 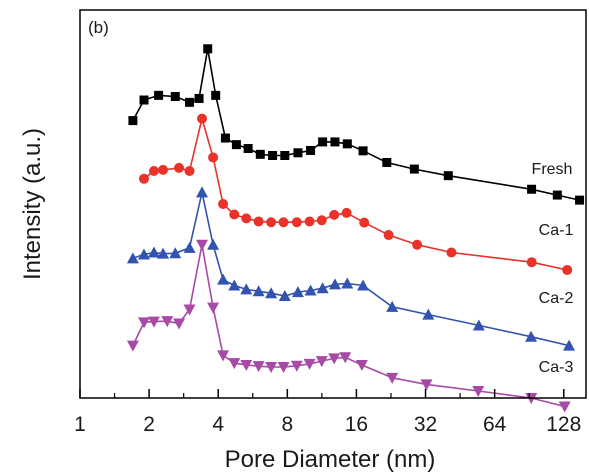 I want to click on x-tick-label: 1, so click(x=80, y=424).